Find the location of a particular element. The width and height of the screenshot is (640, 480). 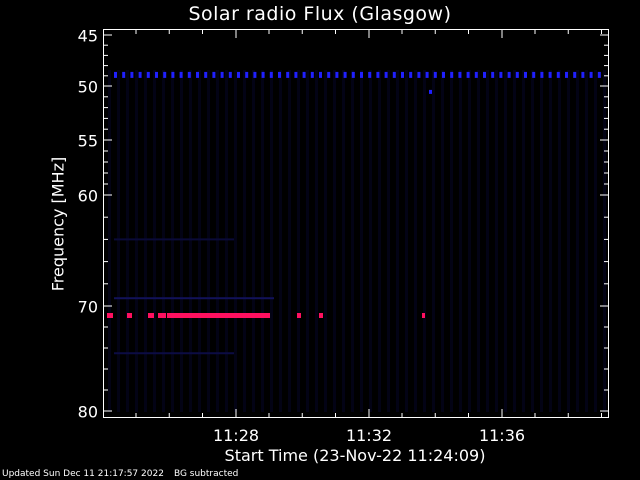

y-axis-label: Frequency [MHz] is located at coordinates (58, 224).